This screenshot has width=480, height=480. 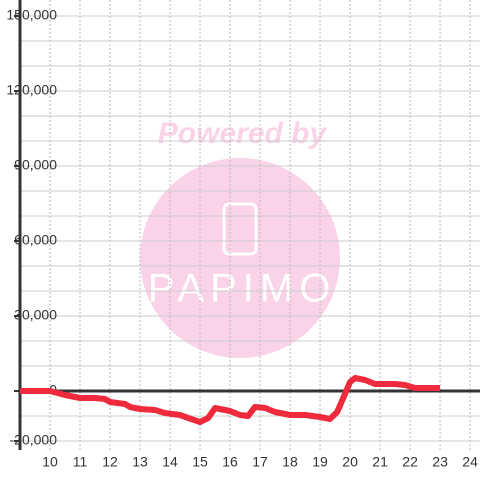 I want to click on x-tick-label: 24, so click(x=470, y=462).